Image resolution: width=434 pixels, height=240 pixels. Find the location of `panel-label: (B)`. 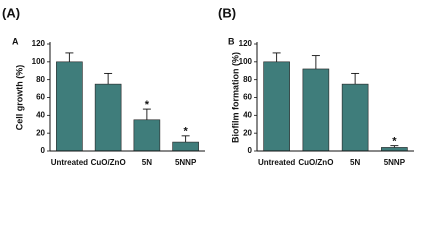

panel-label: (B) is located at coordinates (227, 12).